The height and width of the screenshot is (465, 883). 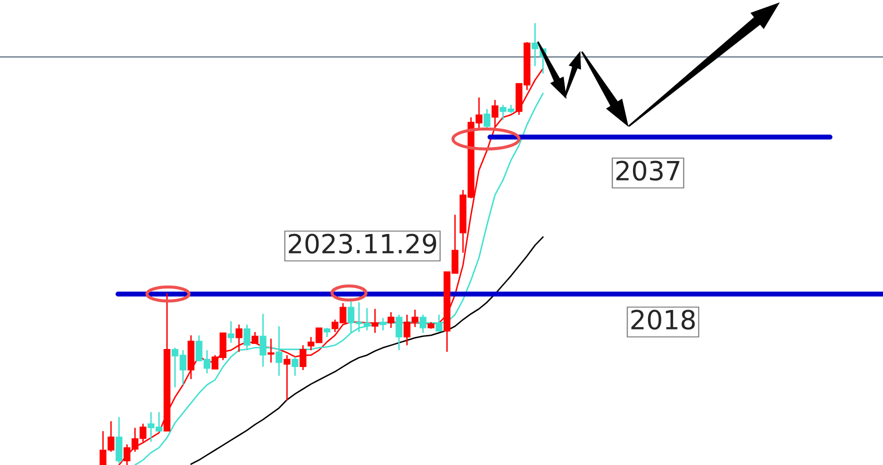 I want to click on annotation: 2023.11.29, so click(x=362, y=244).